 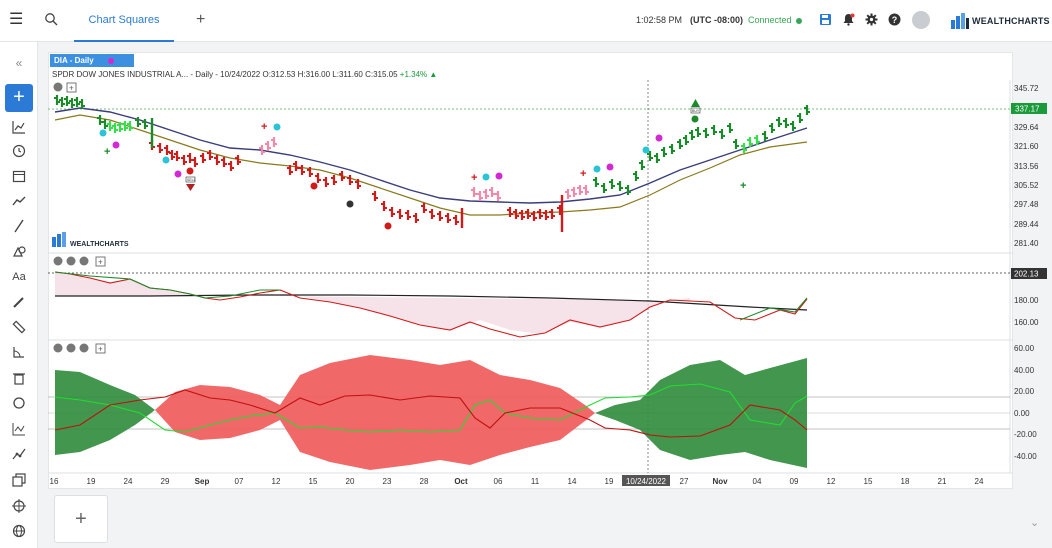 What do you see at coordinates (1024, 391) in the screenshot?
I see `ind2-axis-label: 20.00` at bounding box center [1024, 391].